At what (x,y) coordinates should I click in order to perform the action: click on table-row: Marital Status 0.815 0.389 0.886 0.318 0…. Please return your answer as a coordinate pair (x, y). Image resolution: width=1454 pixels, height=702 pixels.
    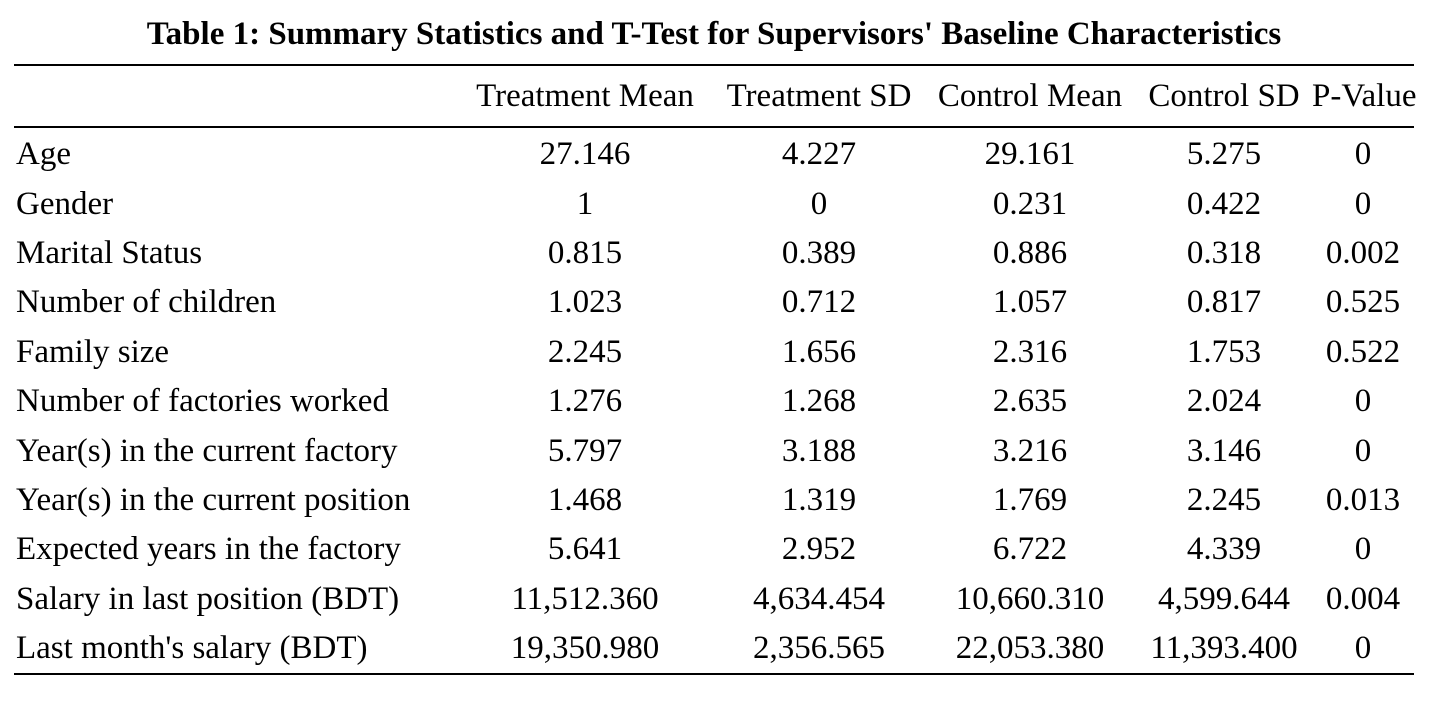
    Looking at the image, I should click on (714, 253).